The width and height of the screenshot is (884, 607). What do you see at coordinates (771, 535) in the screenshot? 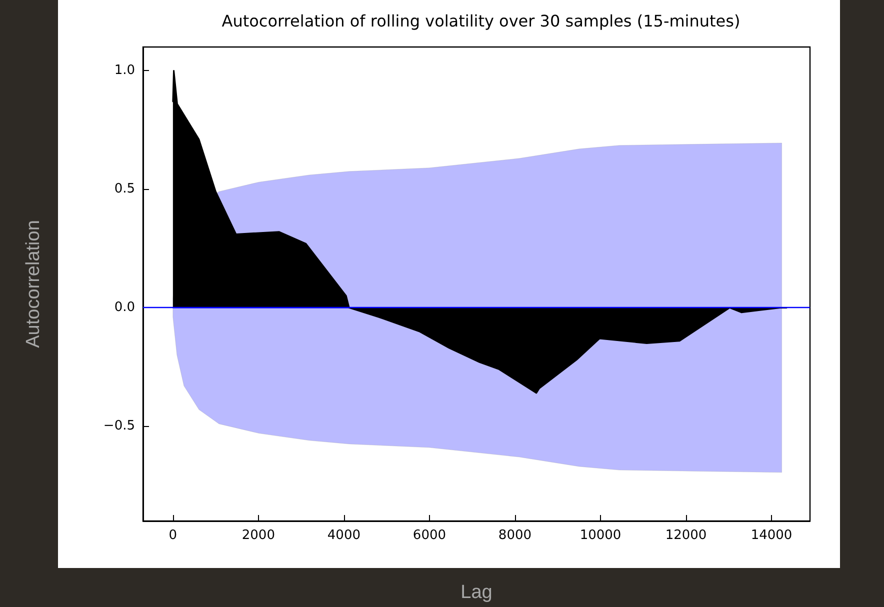
I see `x-tick-label: 14000` at bounding box center [771, 535].